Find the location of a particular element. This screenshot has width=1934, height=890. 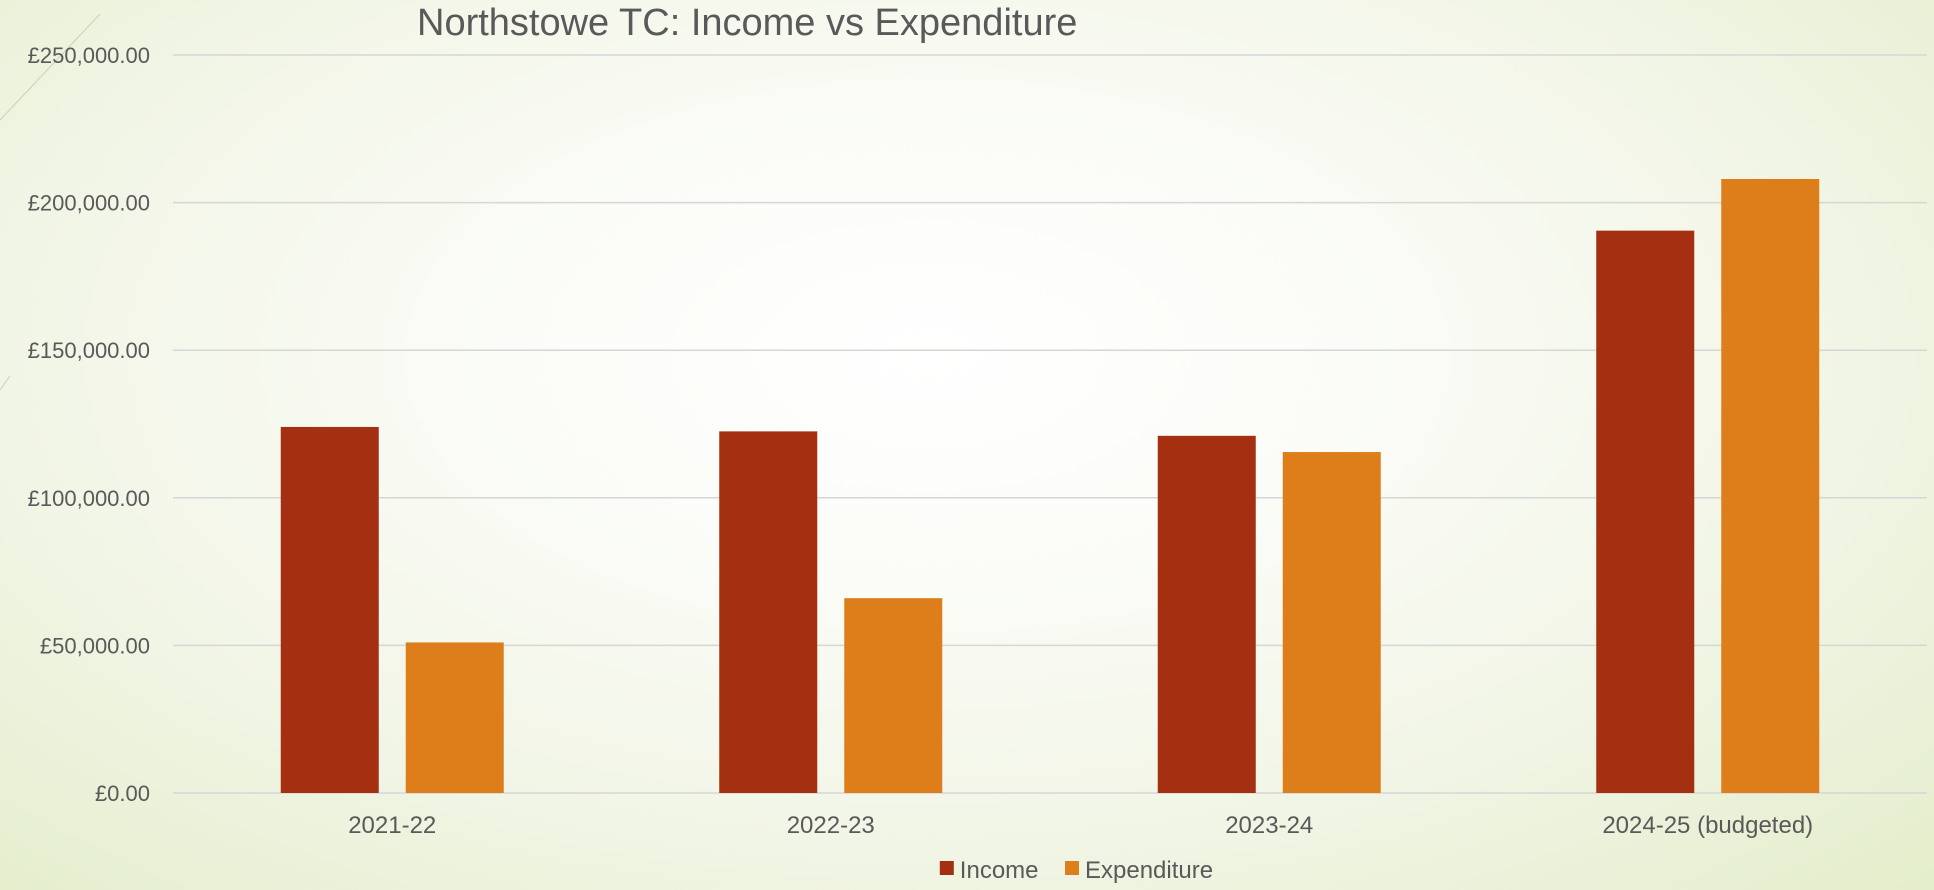

y-tick-label: £50,000.00 is located at coordinates (95, 645).